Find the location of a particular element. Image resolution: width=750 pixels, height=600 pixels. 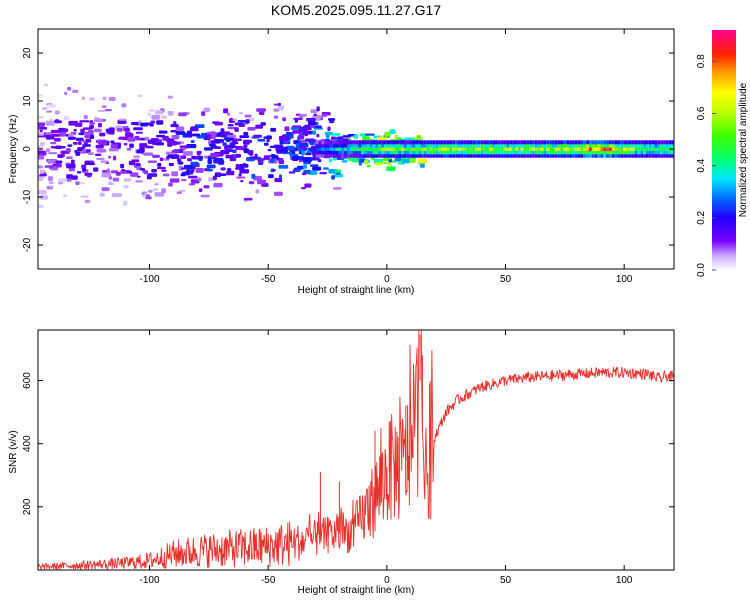

colorbar-gradient is located at coordinates (724, 150).